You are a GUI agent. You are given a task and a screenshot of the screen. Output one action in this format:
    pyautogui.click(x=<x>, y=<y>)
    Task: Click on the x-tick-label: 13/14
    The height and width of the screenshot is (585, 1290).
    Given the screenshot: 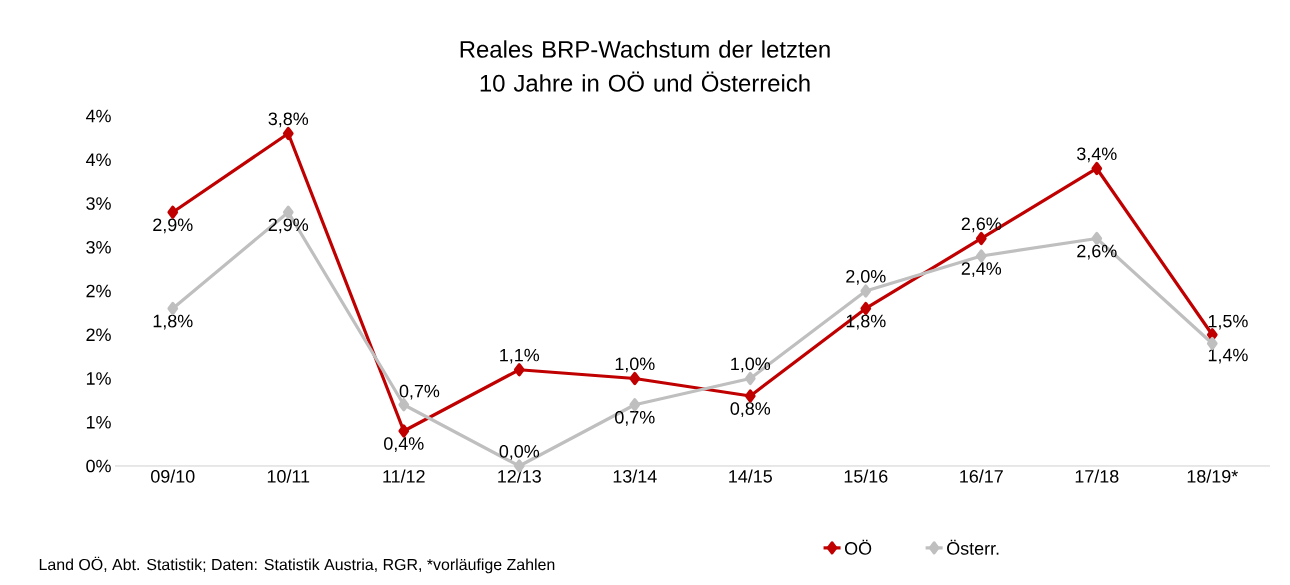 What is the action you would take?
    pyautogui.click(x=635, y=476)
    